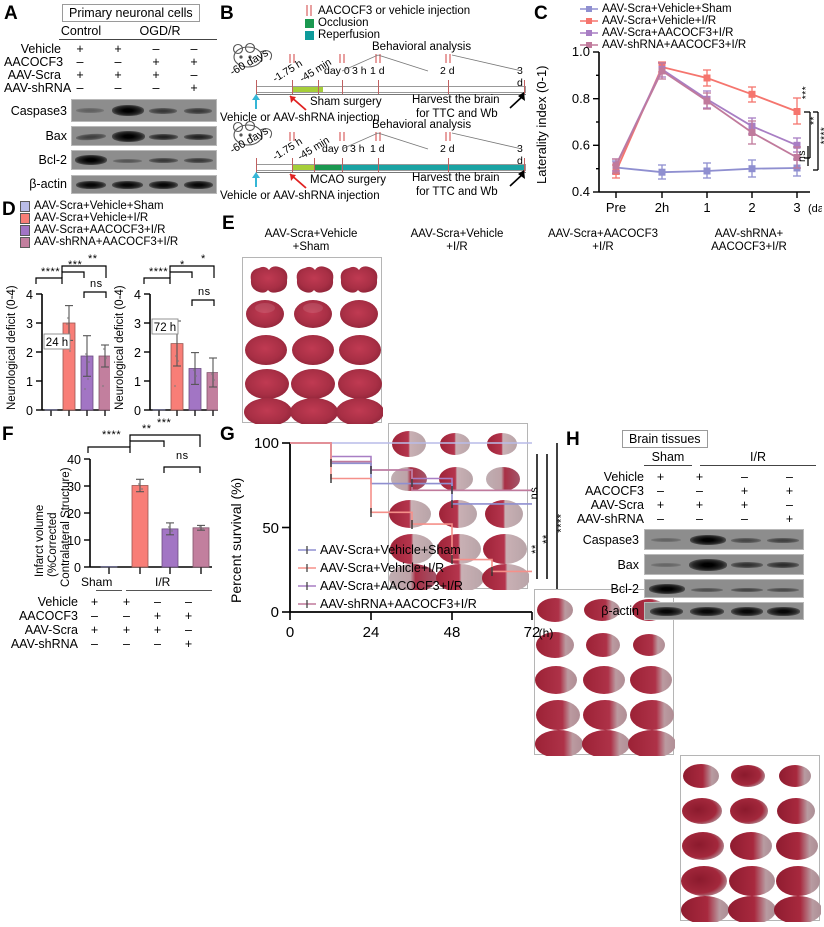 Image resolution: width=824 pixels, height=927 pixels. What do you see at coordinates (112, 435) in the screenshot?
I see `panel-f-sig-1: ****` at bounding box center [112, 435].